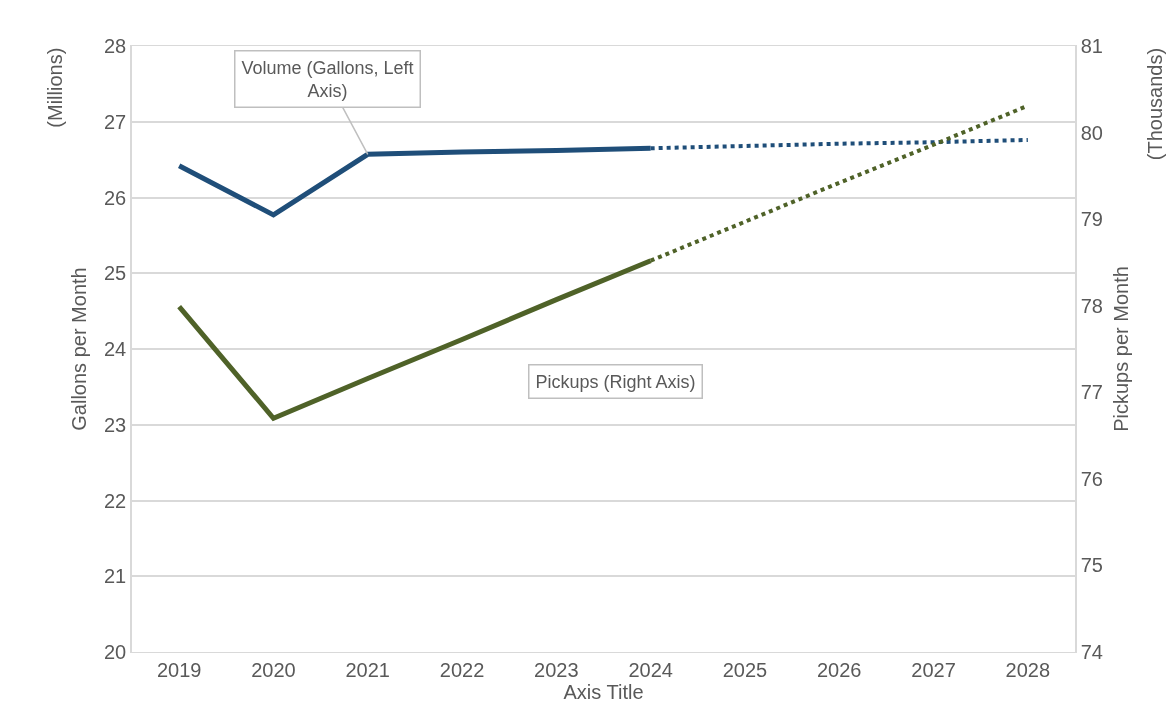 Image resolution: width=1172 pixels, height=723 pixels. What do you see at coordinates (1091, 652) in the screenshot?
I see `y2-tick-label: 74` at bounding box center [1091, 652].